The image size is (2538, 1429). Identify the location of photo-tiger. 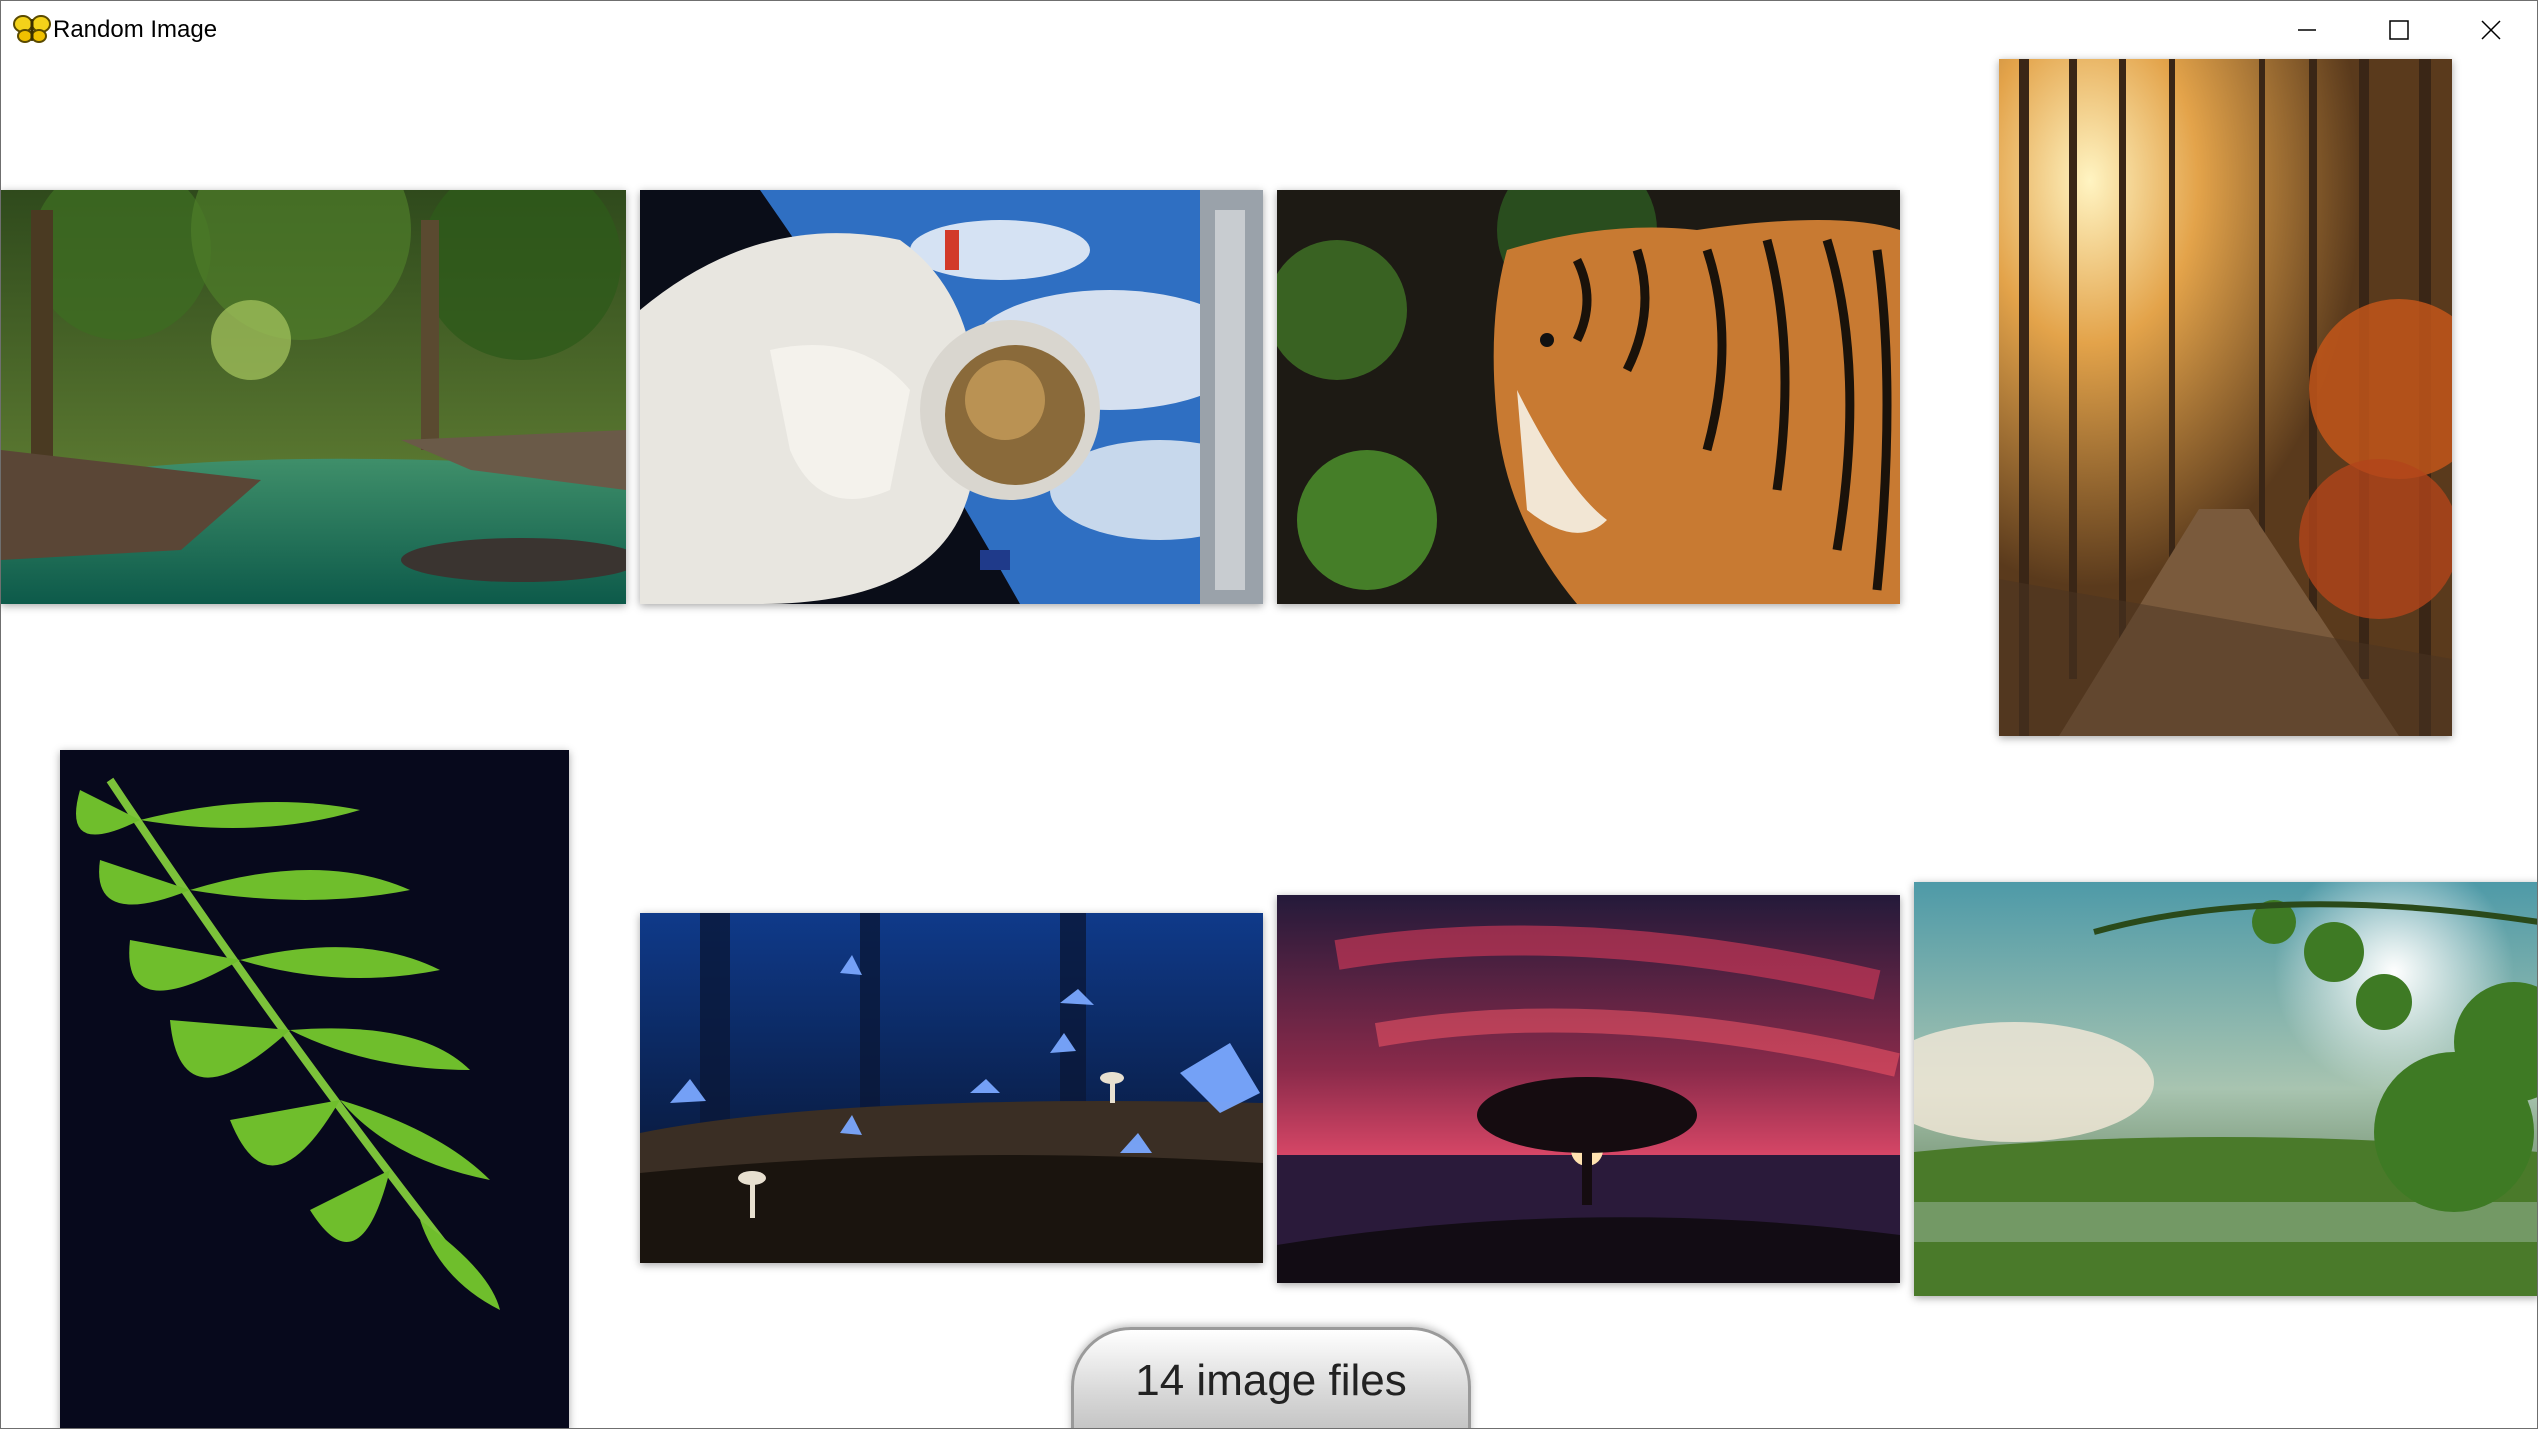
(1588, 397).